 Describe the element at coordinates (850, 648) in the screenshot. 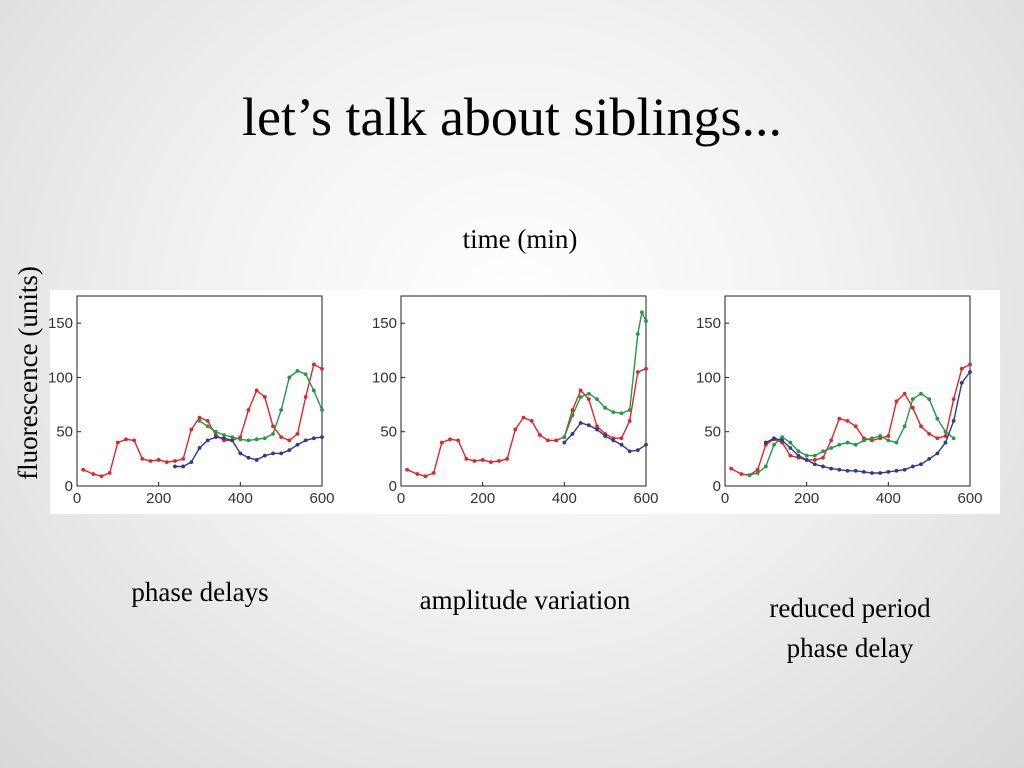

I see `caption-line: phase delay` at that location.